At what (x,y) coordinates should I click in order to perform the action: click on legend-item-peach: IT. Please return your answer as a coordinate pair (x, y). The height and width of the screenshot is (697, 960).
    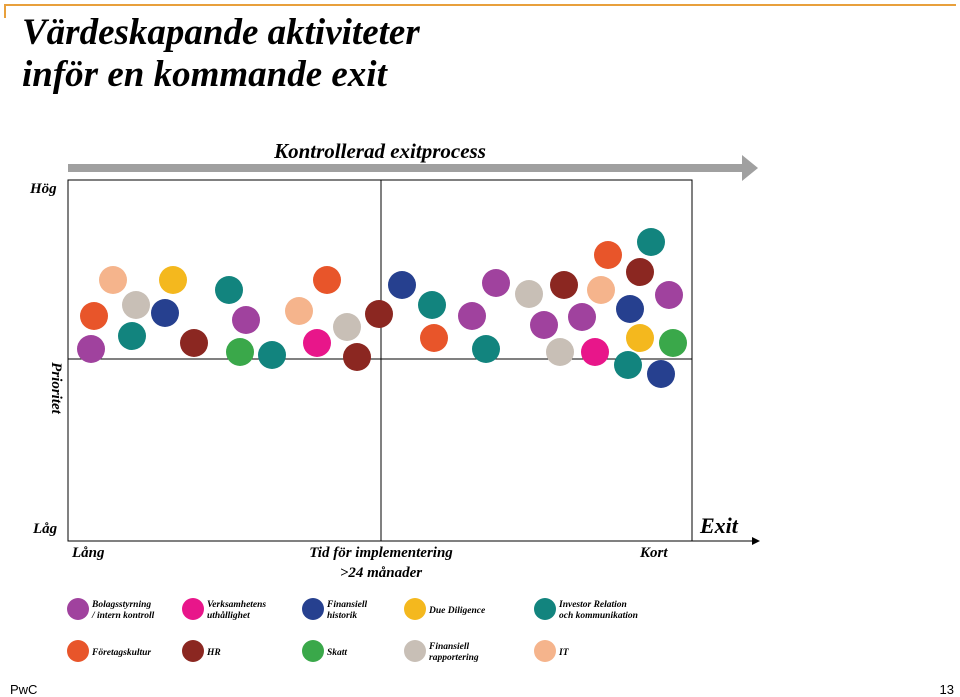
    Looking at the image, I should click on (552, 651).